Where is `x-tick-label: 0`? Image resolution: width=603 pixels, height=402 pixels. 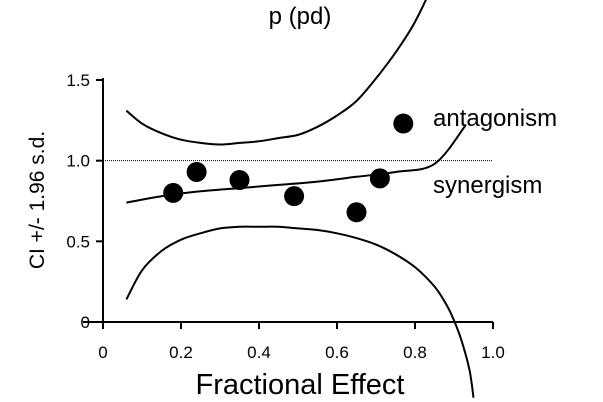 x-tick-label: 0 is located at coordinates (102, 352).